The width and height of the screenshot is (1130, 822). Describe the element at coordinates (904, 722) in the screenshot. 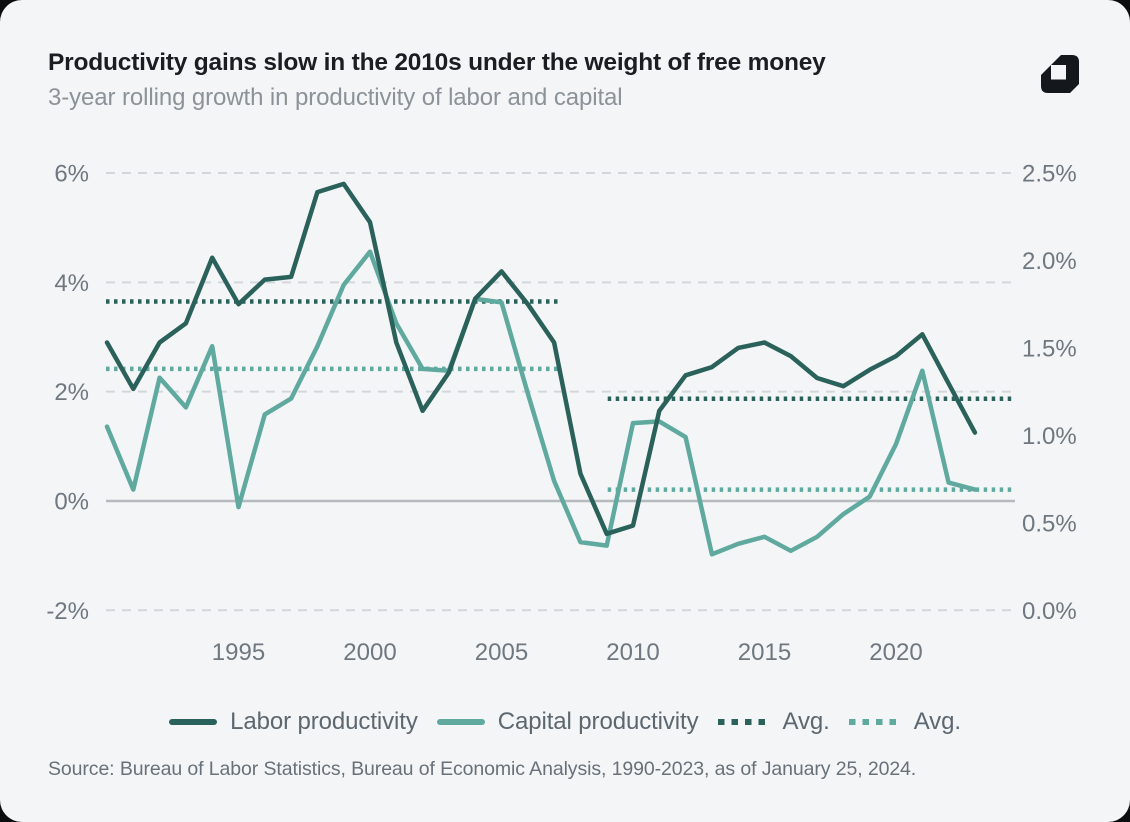

I see `legend-item-avg--3: Avg.` at that location.